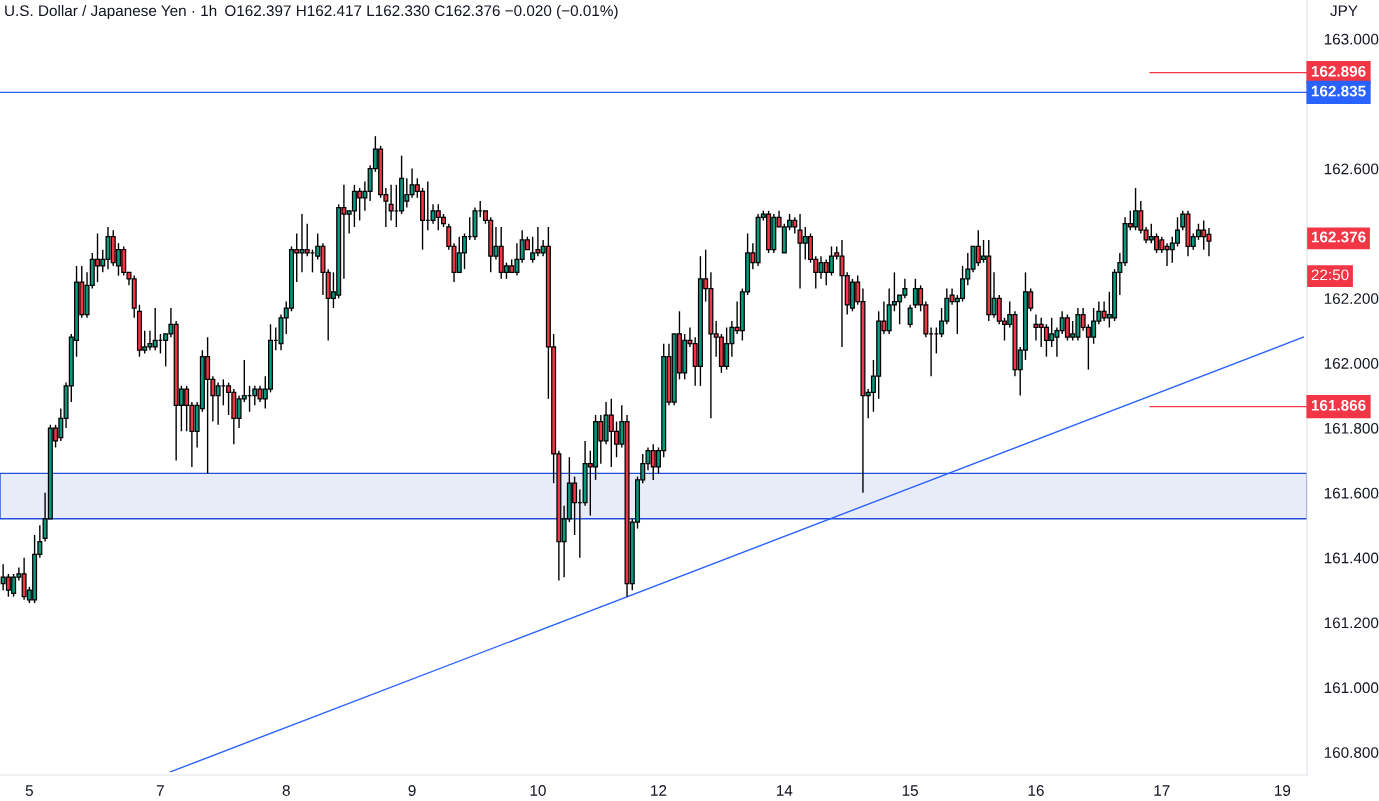 Image resolution: width=1379 pixels, height=801 pixels. Describe the element at coordinates (910, 790) in the screenshot. I see `x-tick-label: 15` at that location.